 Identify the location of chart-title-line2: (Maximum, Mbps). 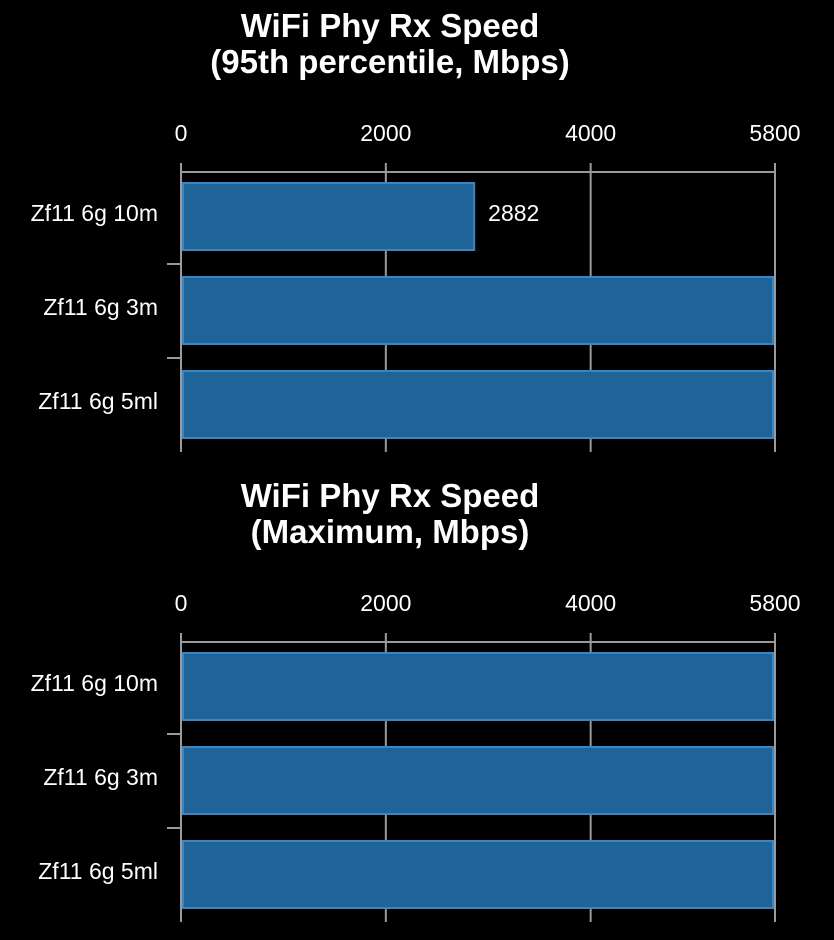
(390, 531).